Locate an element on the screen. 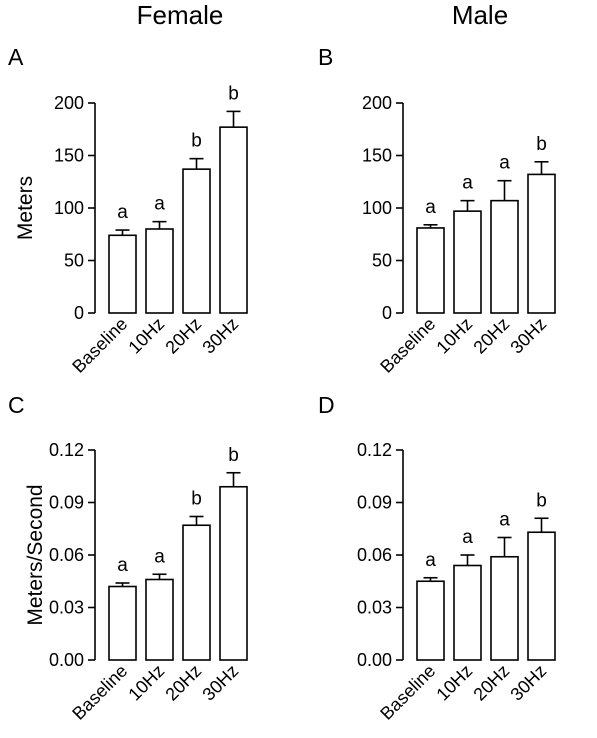  y-axis-label: Meters/Second is located at coordinates (35, 554).